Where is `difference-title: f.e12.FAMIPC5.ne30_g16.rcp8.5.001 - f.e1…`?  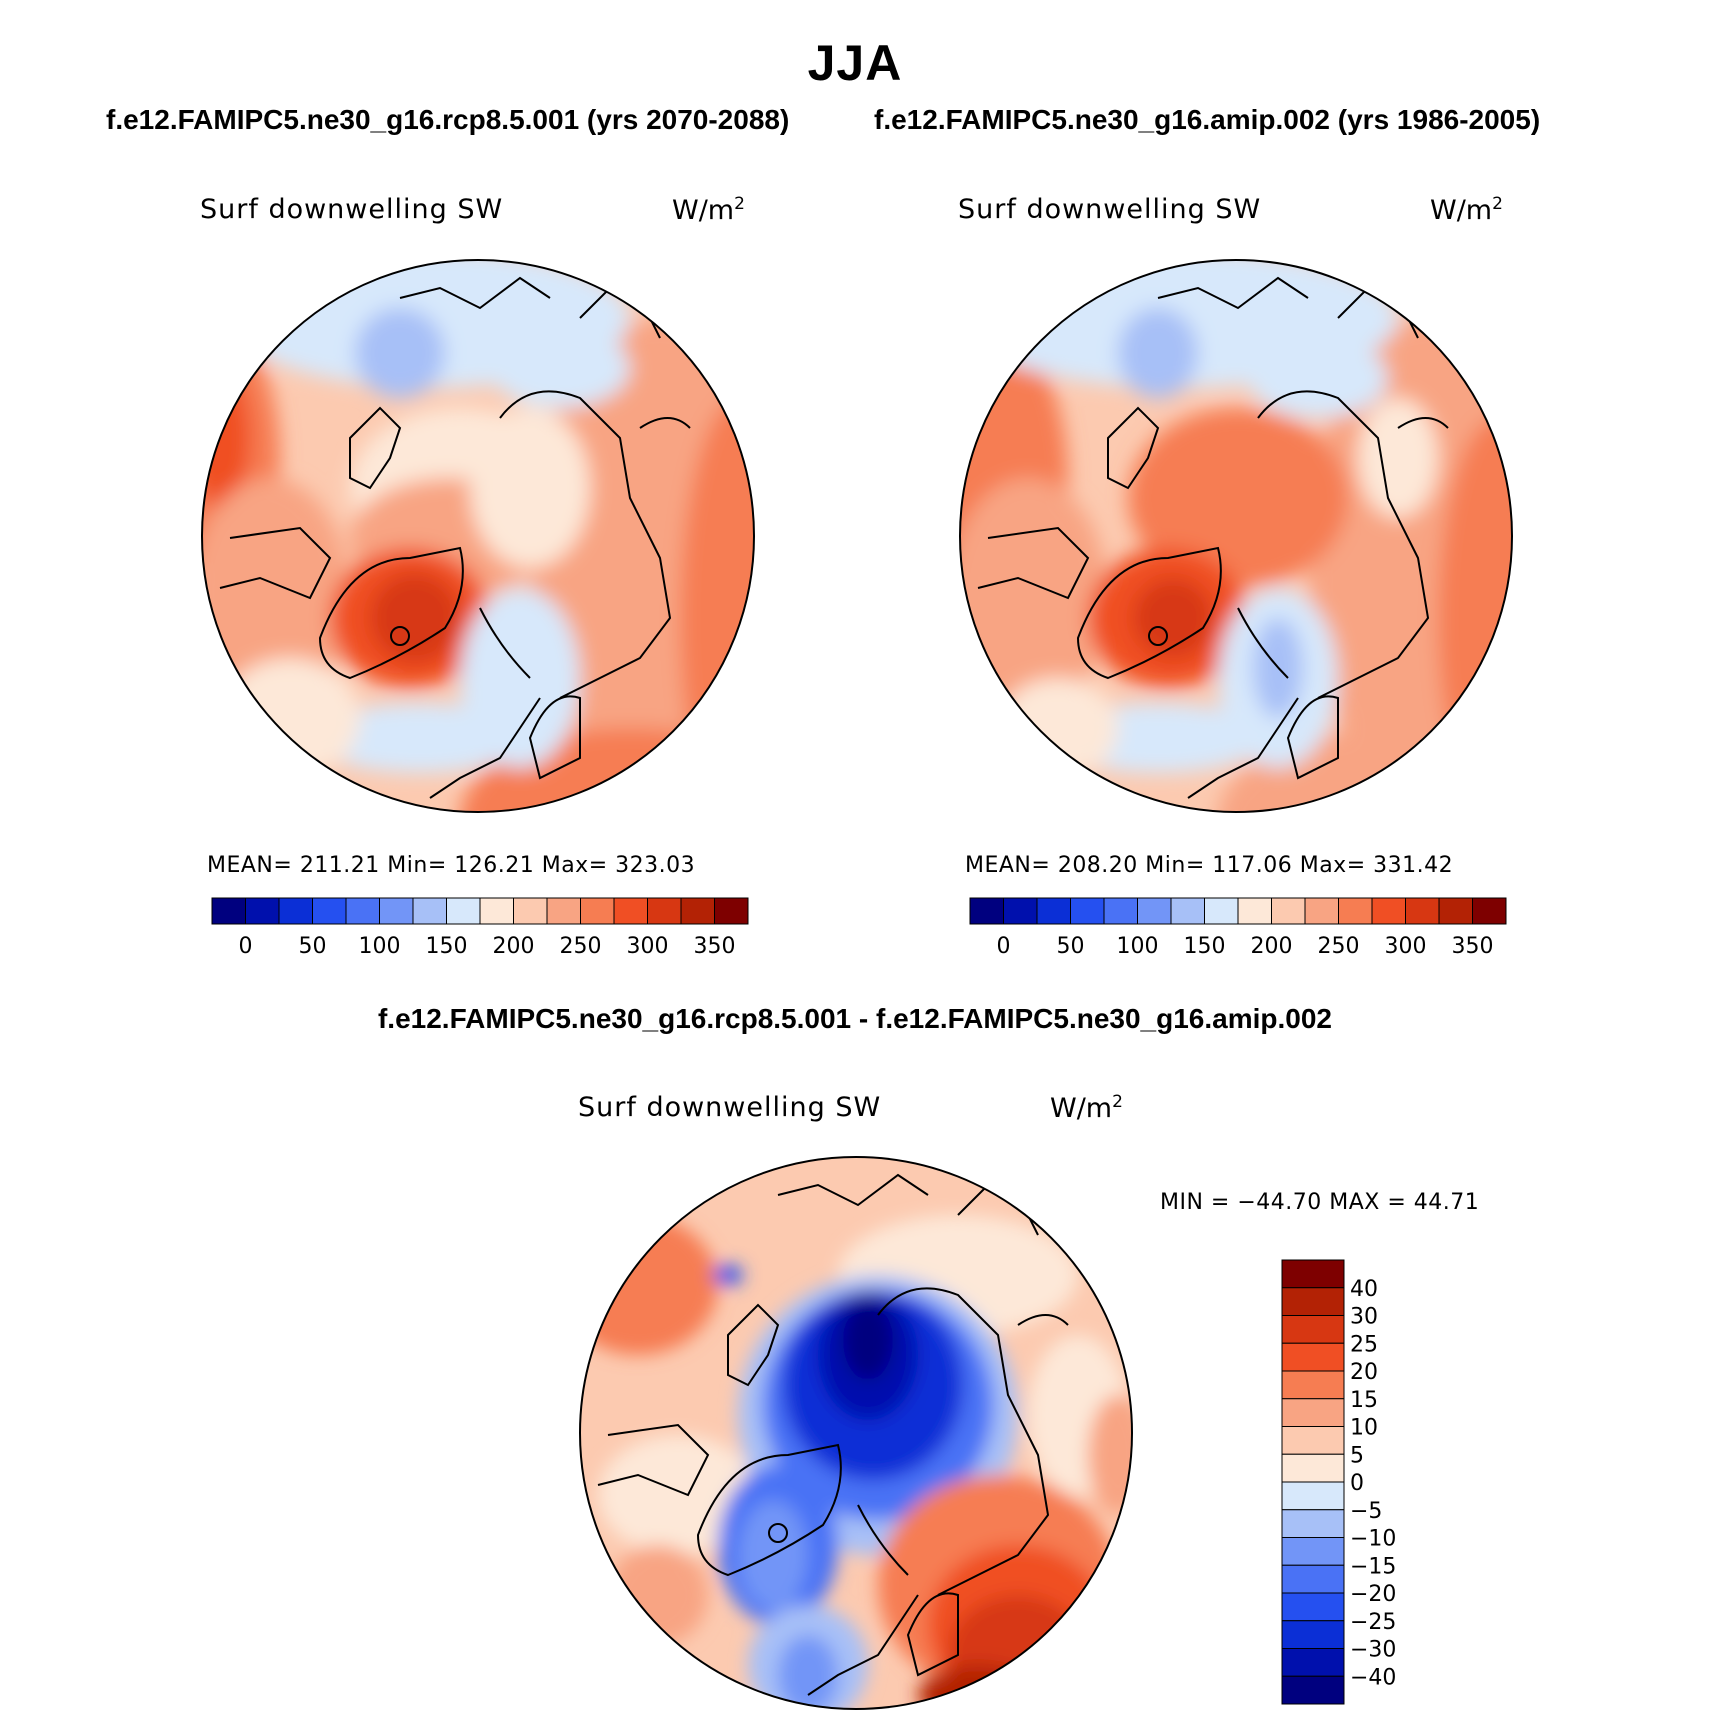 difference-title: f.e12.FAMIPC5.ne30_g16.rcp8.5.001 - f.e1… is located at coordinates (855, 1018).